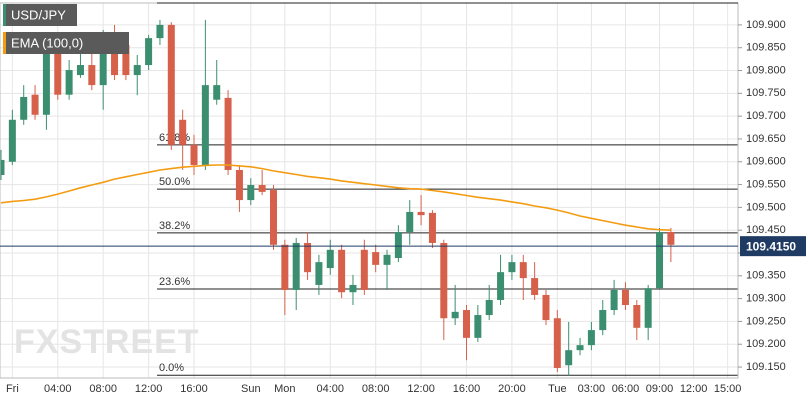  Describe the element at coordinates (251, 389) in the screenshot. I see `x-tick-label: Sun` at that location.